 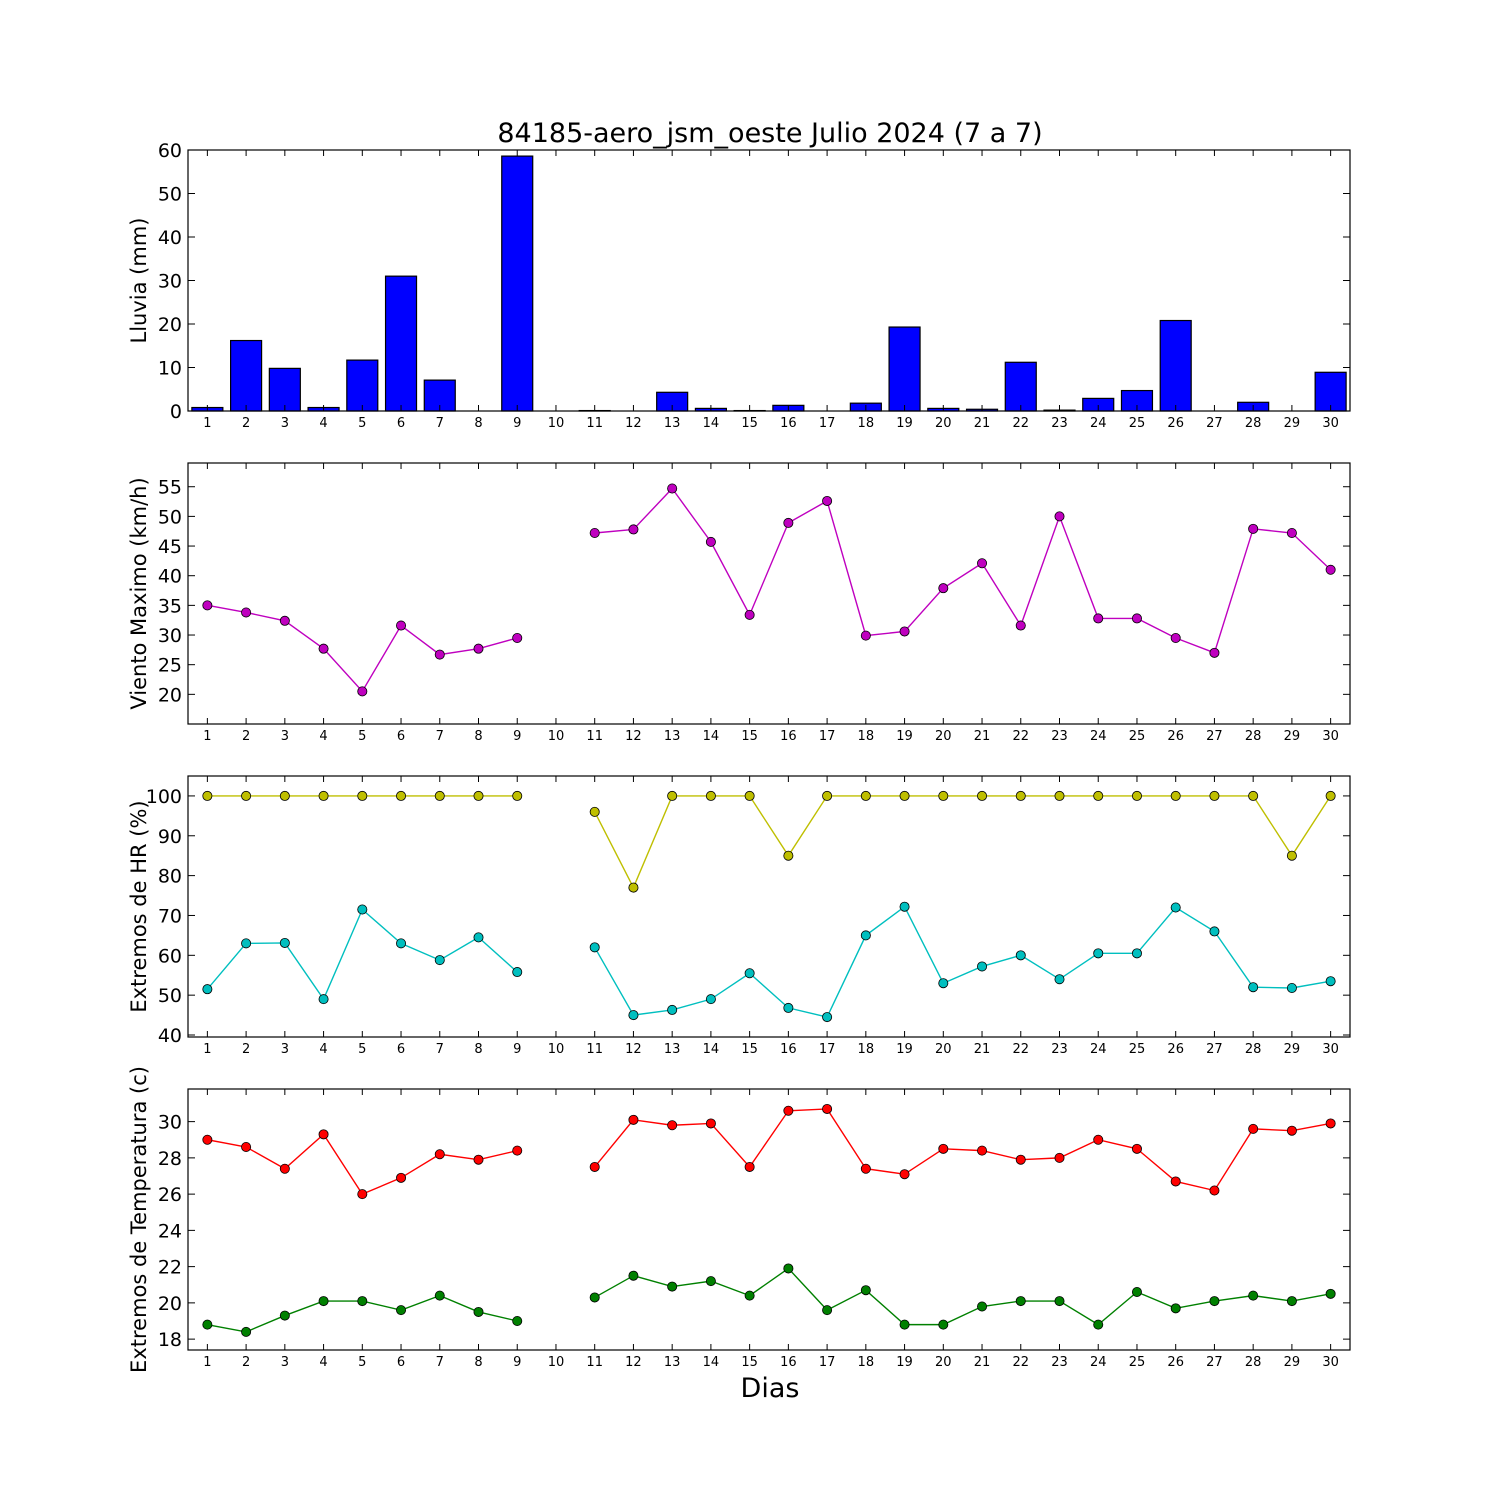 What do you see at coordinates (246, 423) in the screenshot?
I see `x-tick-label: 2` at bounding box center [246, 423].